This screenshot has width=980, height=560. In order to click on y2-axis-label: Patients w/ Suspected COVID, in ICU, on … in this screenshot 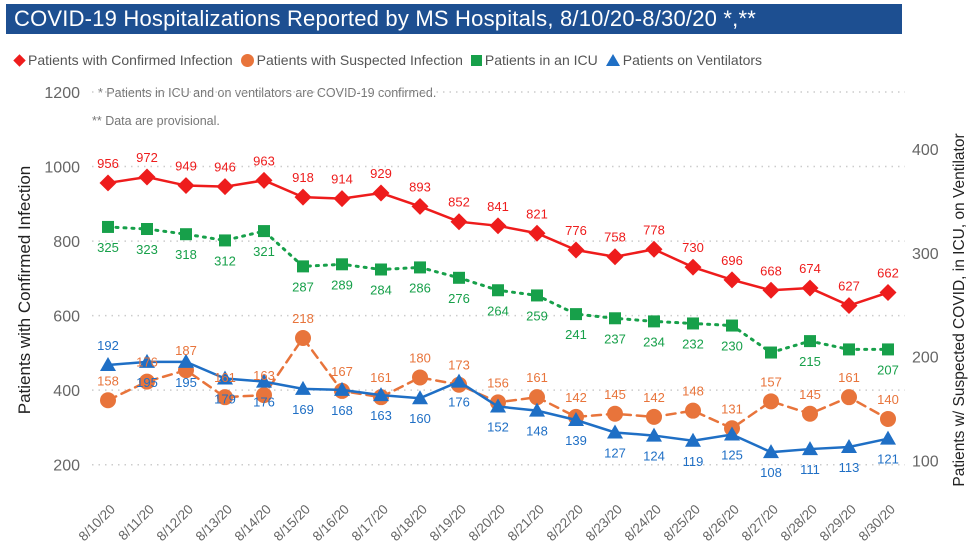, I will do `click(959, 309)`.